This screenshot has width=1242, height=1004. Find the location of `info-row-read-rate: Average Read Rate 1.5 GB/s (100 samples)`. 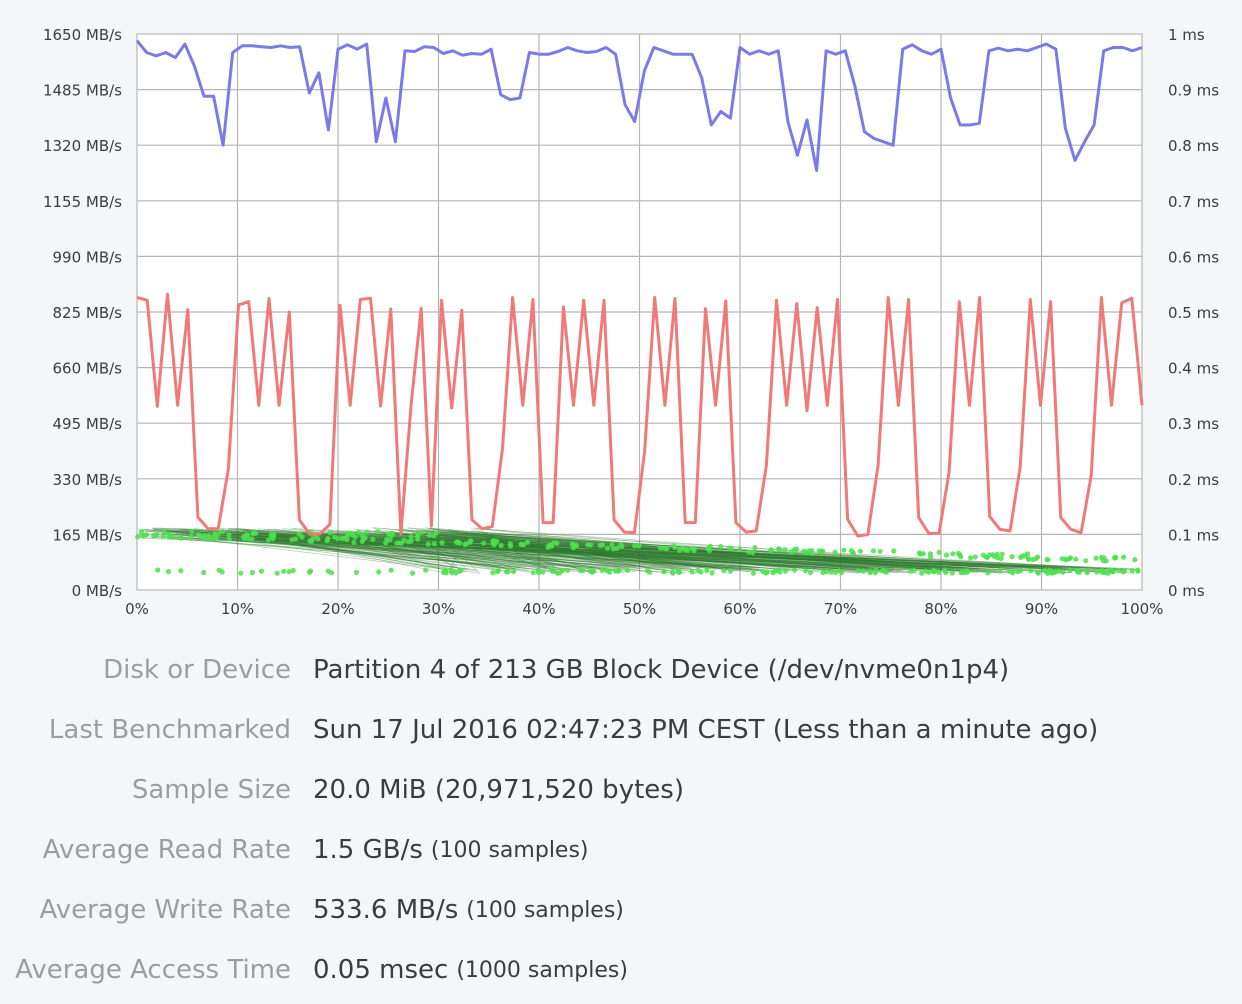

info-row-read-rate: Average Read Rate 1.5 GB/s (100 samples) is located at coordinates (621, 850).